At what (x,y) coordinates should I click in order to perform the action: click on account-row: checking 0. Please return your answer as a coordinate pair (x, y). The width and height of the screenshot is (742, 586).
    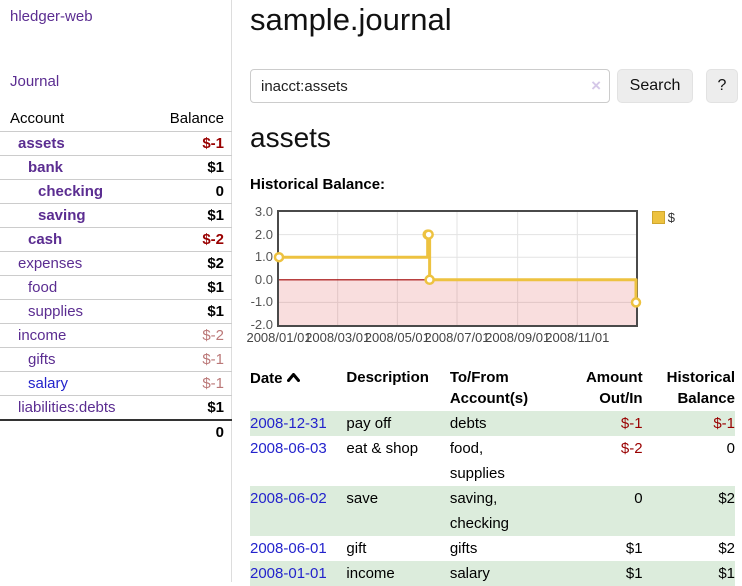
    Looking at the image, I should click on (116, 191).